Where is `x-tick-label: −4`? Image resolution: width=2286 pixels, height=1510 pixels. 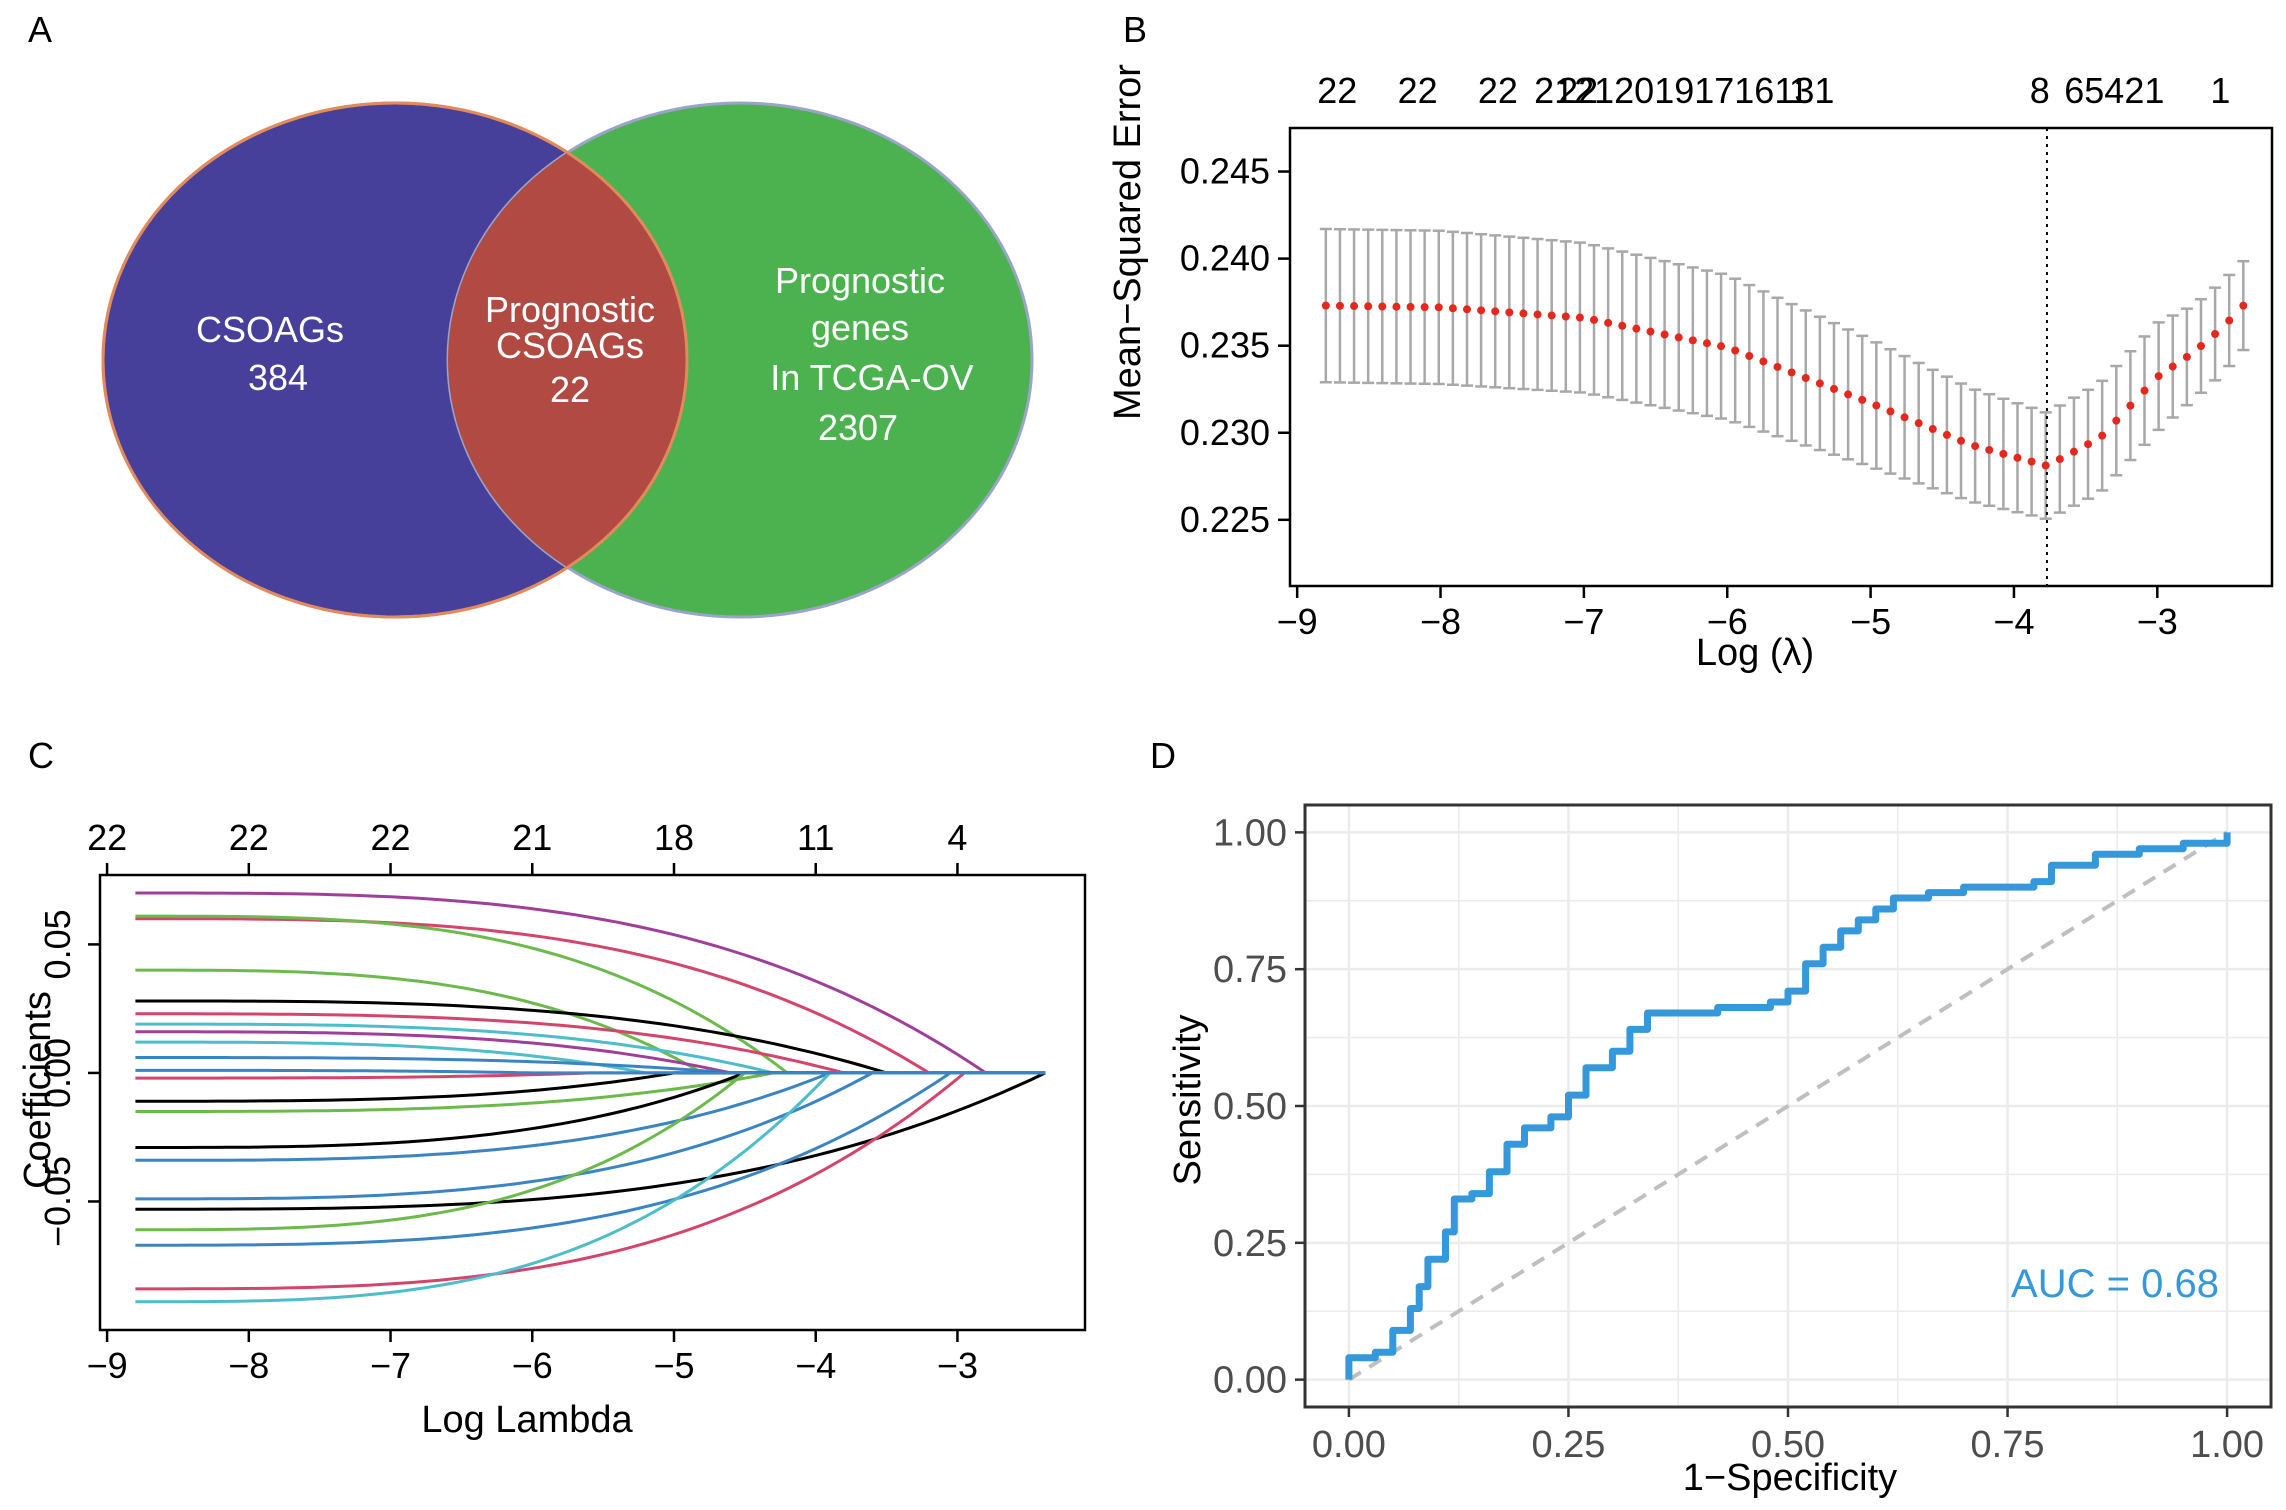 x-tick-label: −4 is located at coordinates (2013, 621).